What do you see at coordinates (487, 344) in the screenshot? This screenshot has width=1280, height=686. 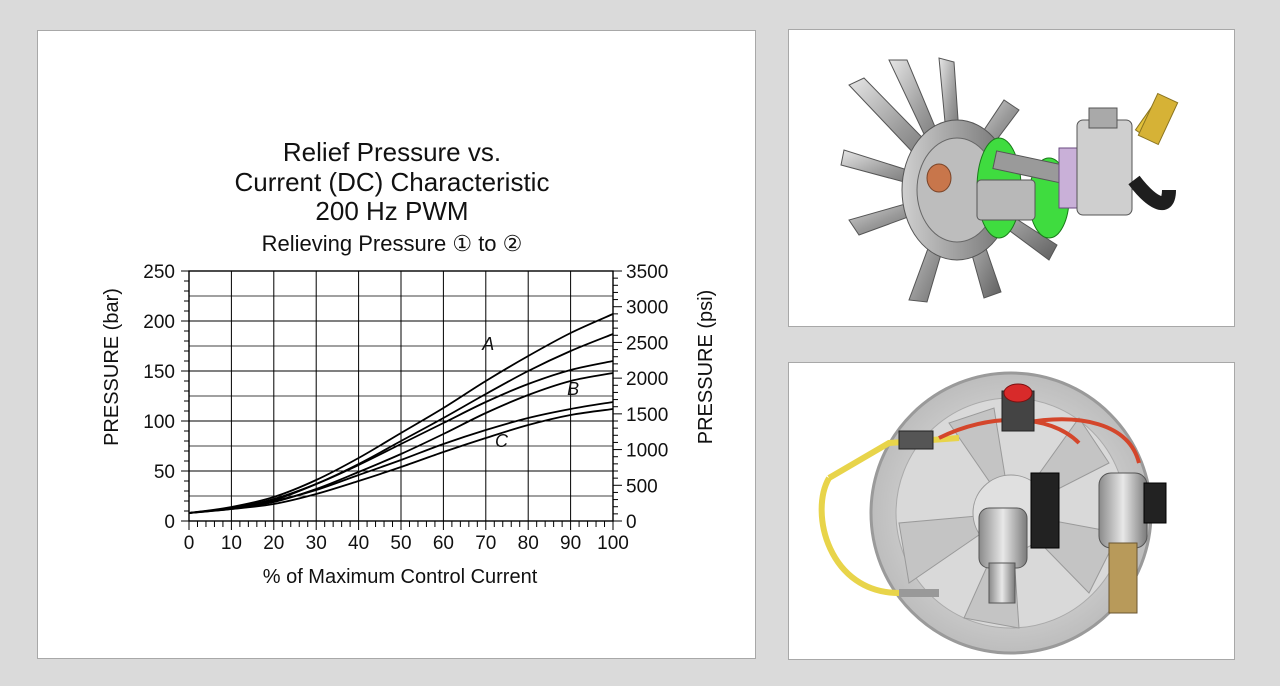 I see `curve-label-a: A` at bounding box center [487, 344].